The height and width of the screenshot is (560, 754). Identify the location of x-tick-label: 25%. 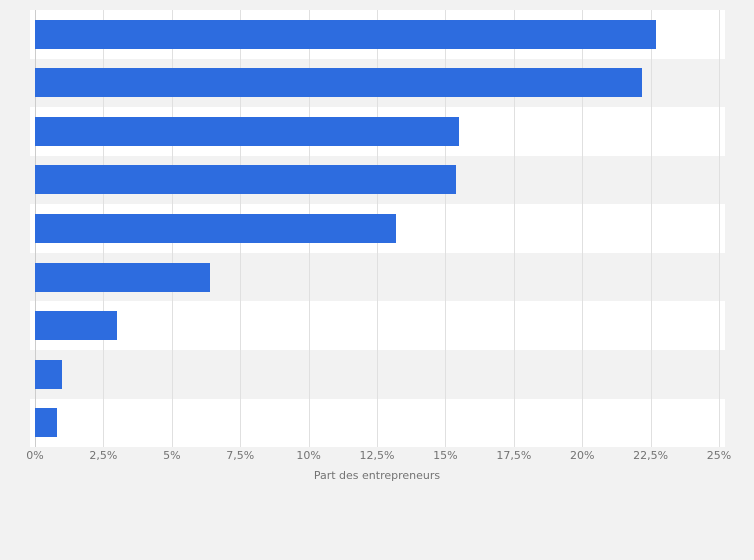
(719, 455).